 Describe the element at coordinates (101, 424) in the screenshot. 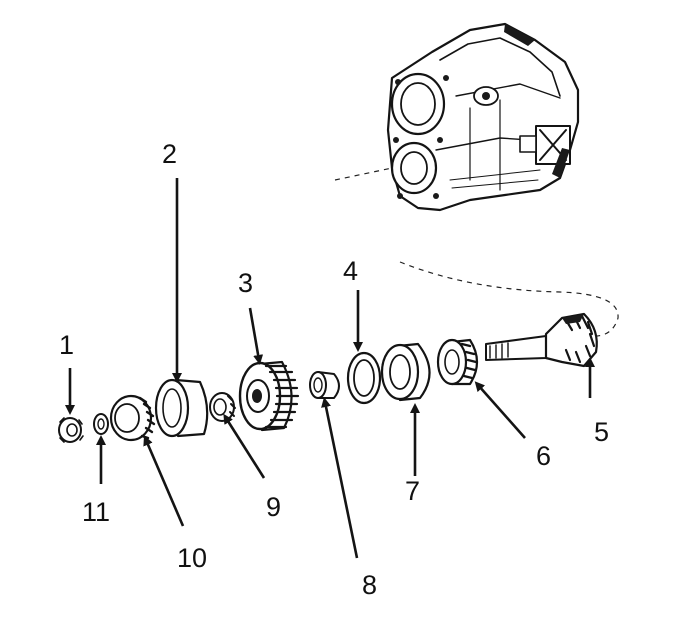

I see `part-11-washer` at that location.